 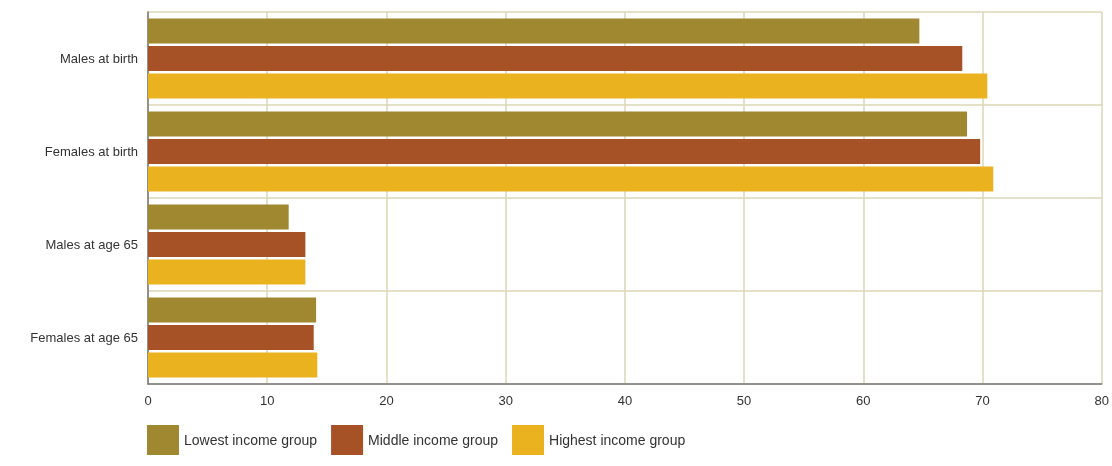 I want to click on x-tick-label: 80, so click(x=1101, y=400).